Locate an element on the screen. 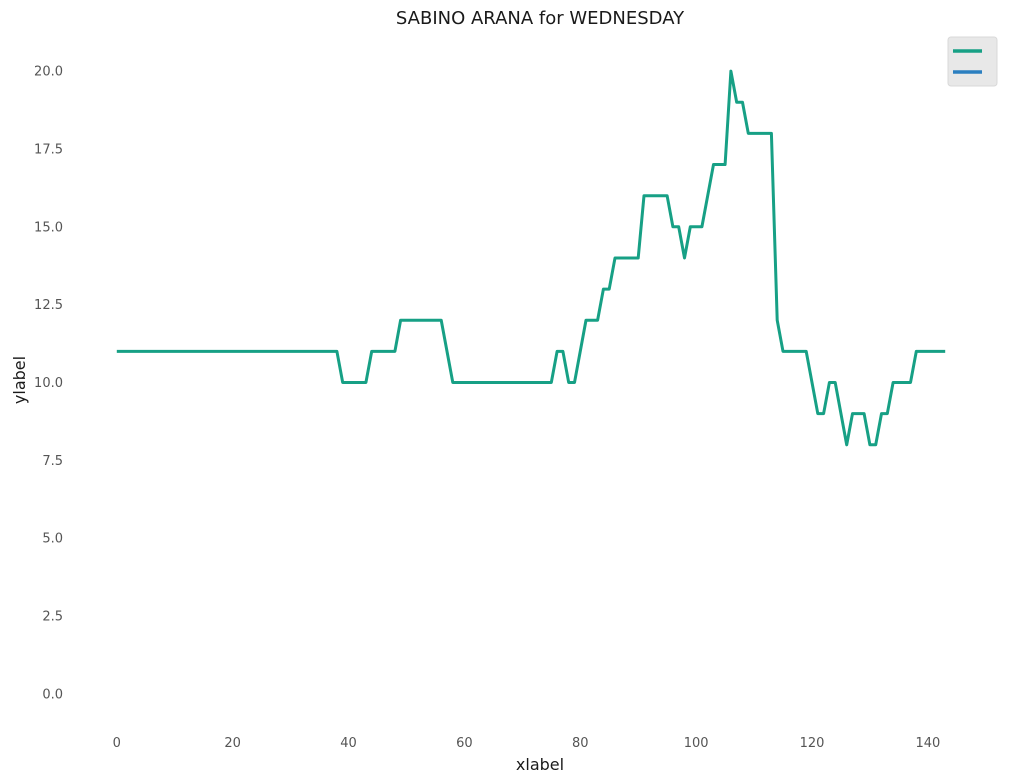 This screenshot has height=783, width=1017. x-tick-label: 20 is located at coordinates (232, 743).